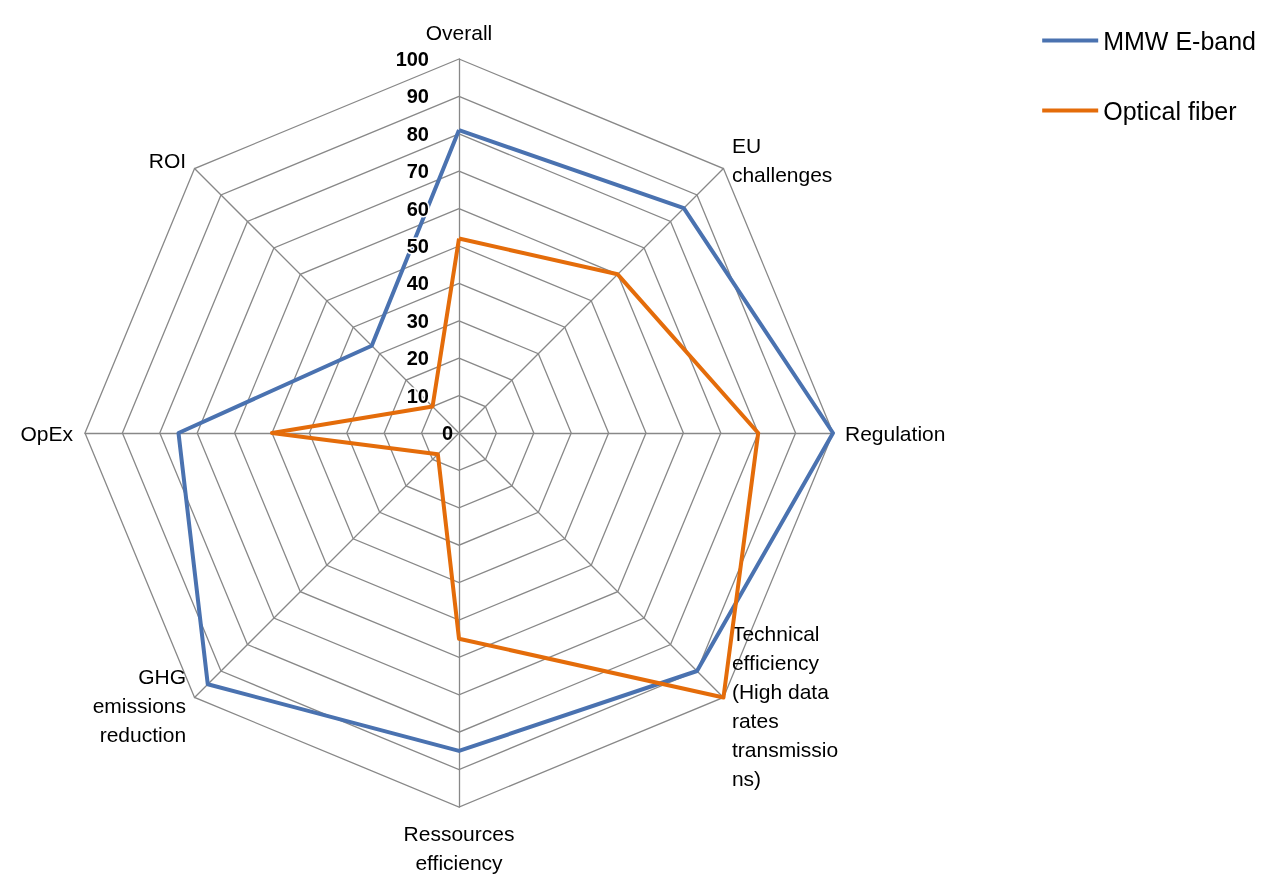 Image resolution: width=1279 pixels, height=886 pixels. What do you see at coordinates (139, 706) in the screenshot?
I see `spoke-label: GHG emissions reduction` at bounding box center [139, 706].